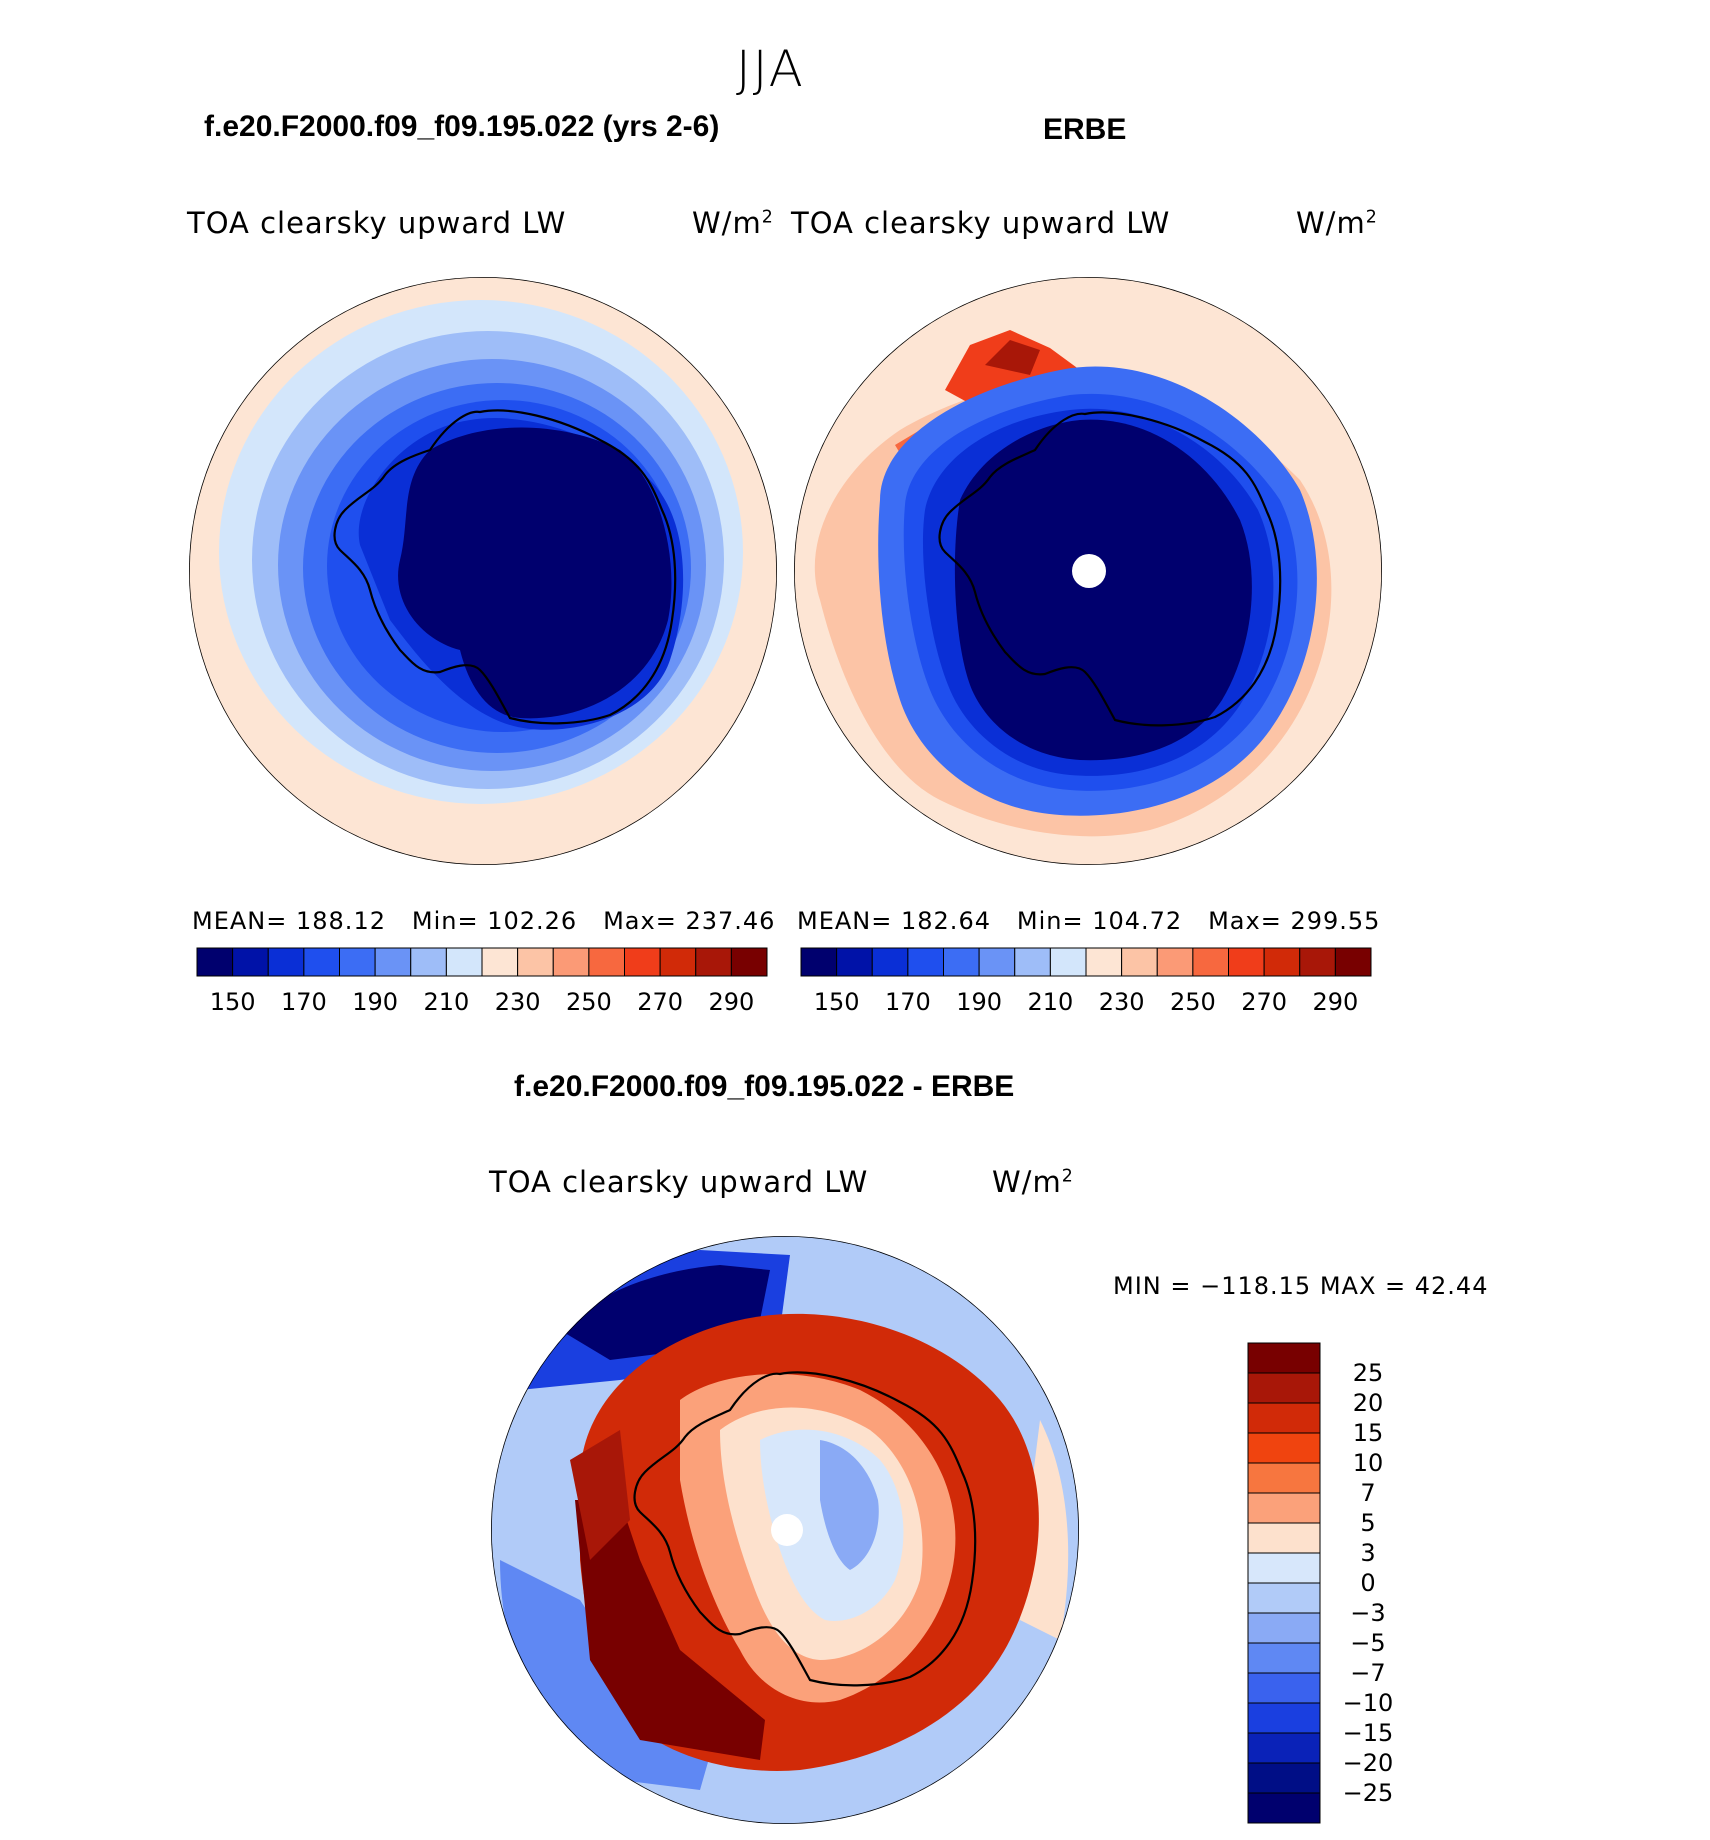 The height and width of the screenshot is (1840, 1710). What do you see at coordinates (1368, 1373) in the screenshot?
I see `diff-colorbar-tick-label: 25` at bounding box center [1368, 1373].